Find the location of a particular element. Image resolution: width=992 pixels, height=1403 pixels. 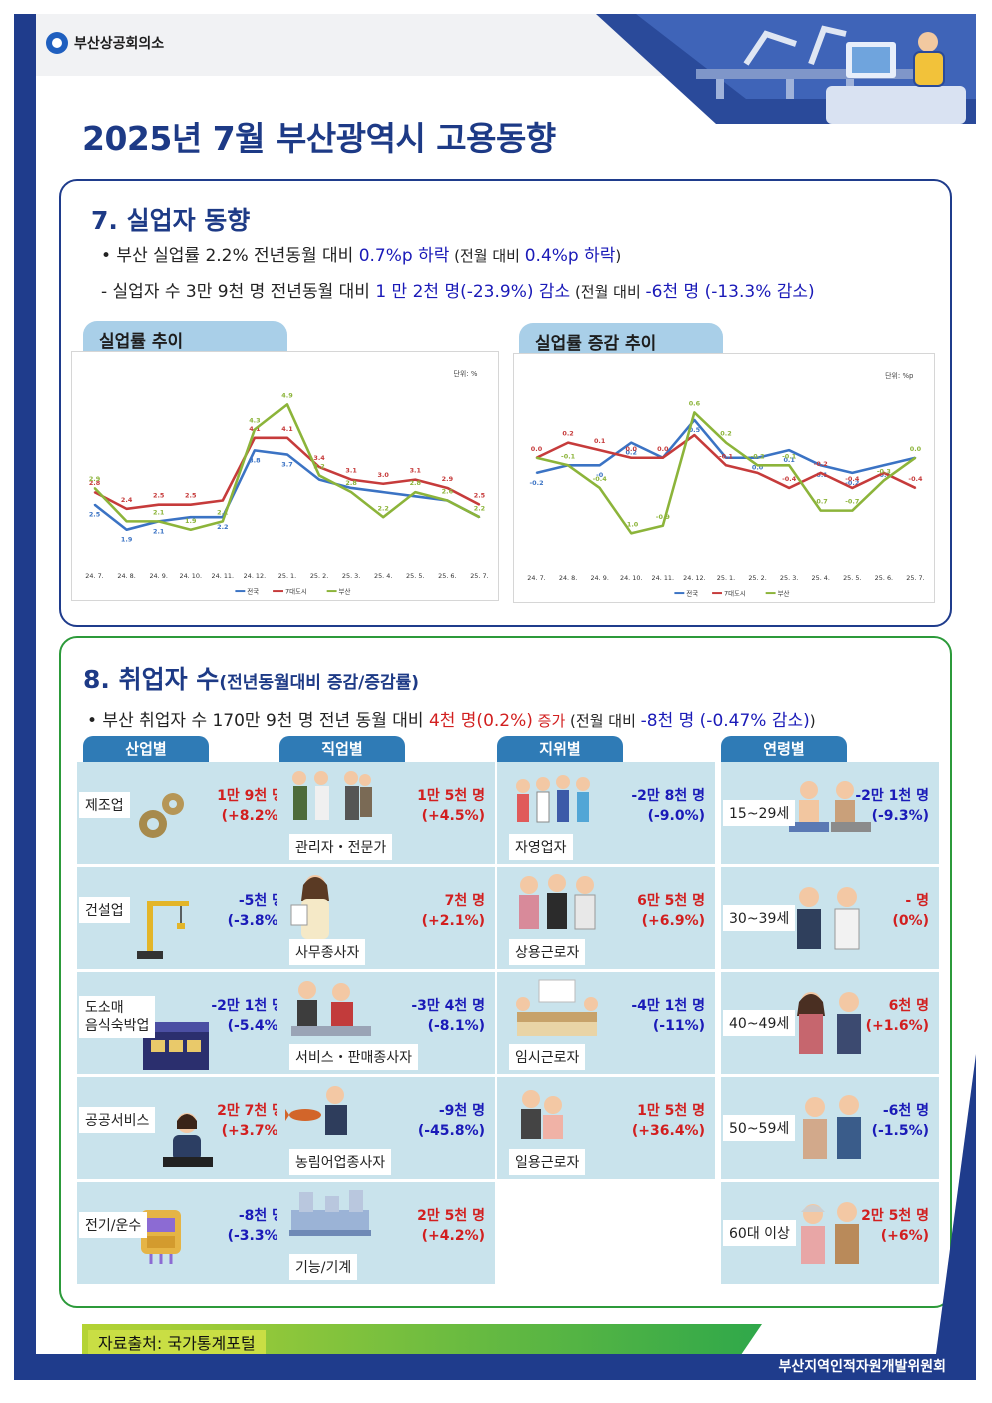

cell-change-count: -8천 명 is located at coordinates (261, 1216).